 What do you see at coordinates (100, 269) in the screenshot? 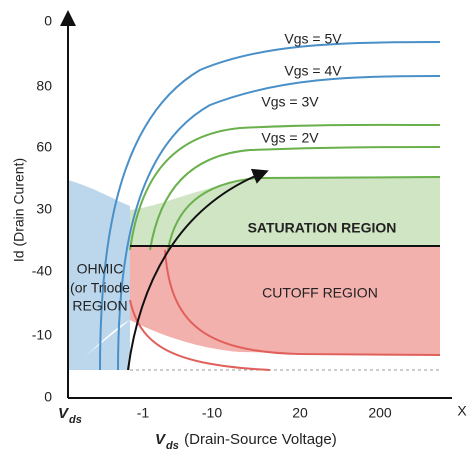
I see `ohmic-label: OHMIC` at bounding box center [100, 269].